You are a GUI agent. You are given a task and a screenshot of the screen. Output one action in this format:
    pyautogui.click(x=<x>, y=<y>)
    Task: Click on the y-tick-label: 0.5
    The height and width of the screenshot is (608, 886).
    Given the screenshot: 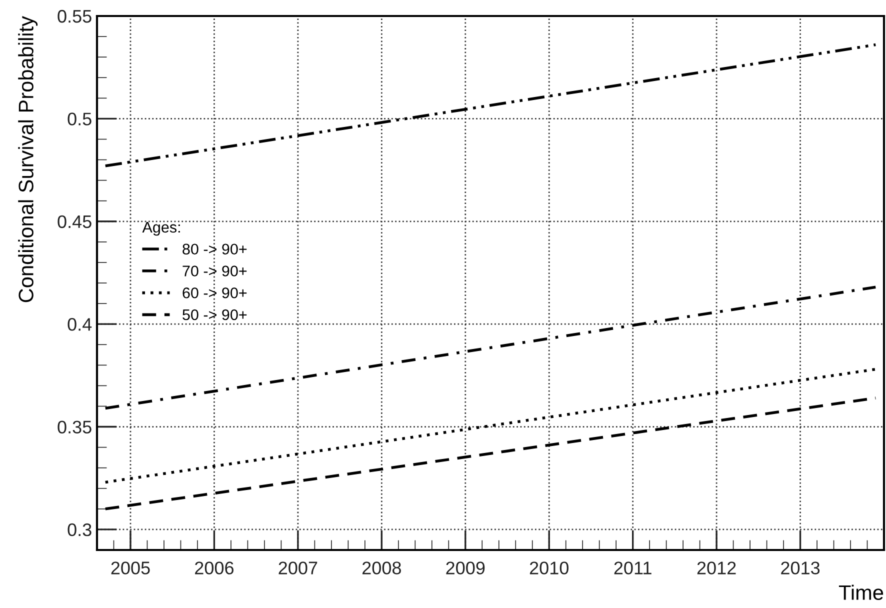 What is the action you would take?
    pyautogui.click(x=80, y=119)
    